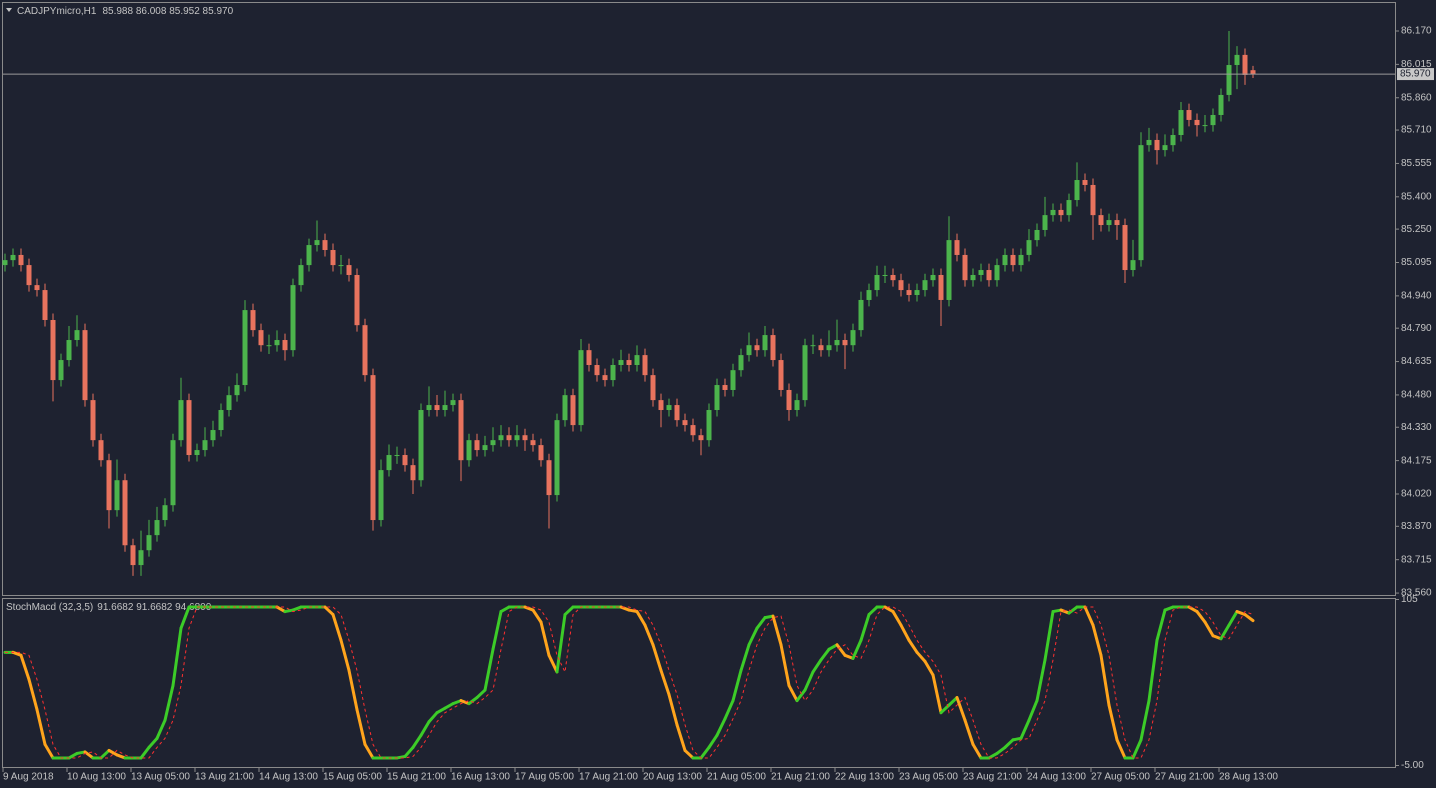 The image size is (1436, 788). I want to click on y-tick-label: 84.020, so click(1416, 494).